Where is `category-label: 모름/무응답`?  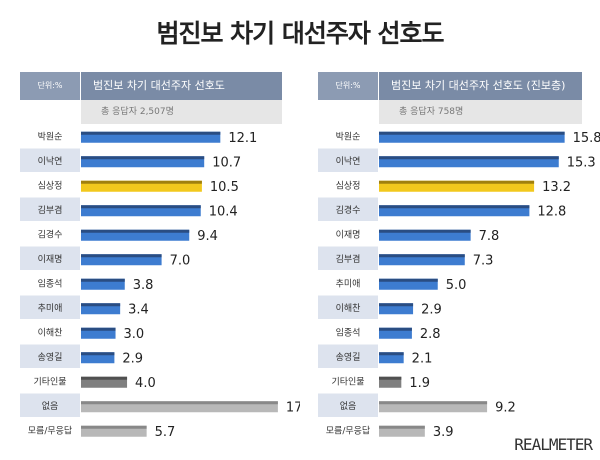 category-label: 모름/무응답 is located at coordinates (50, 430).